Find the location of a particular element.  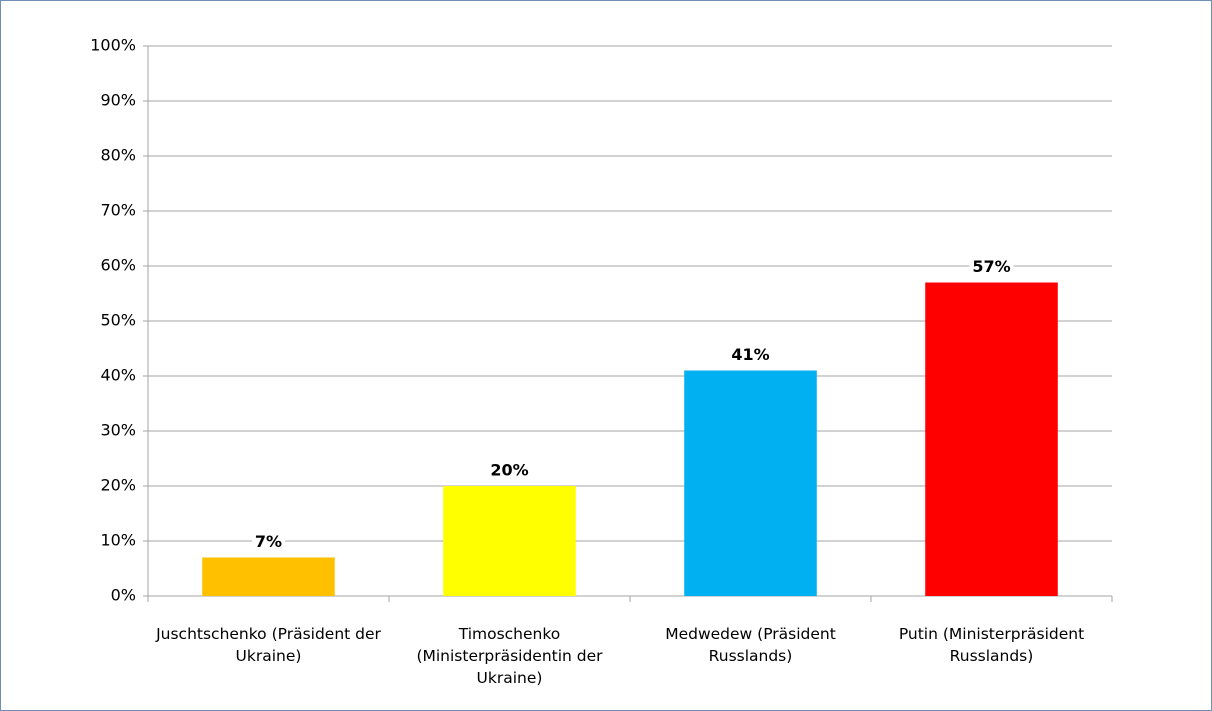

y-tick-label: 80% is located at coordinates (118, 155).